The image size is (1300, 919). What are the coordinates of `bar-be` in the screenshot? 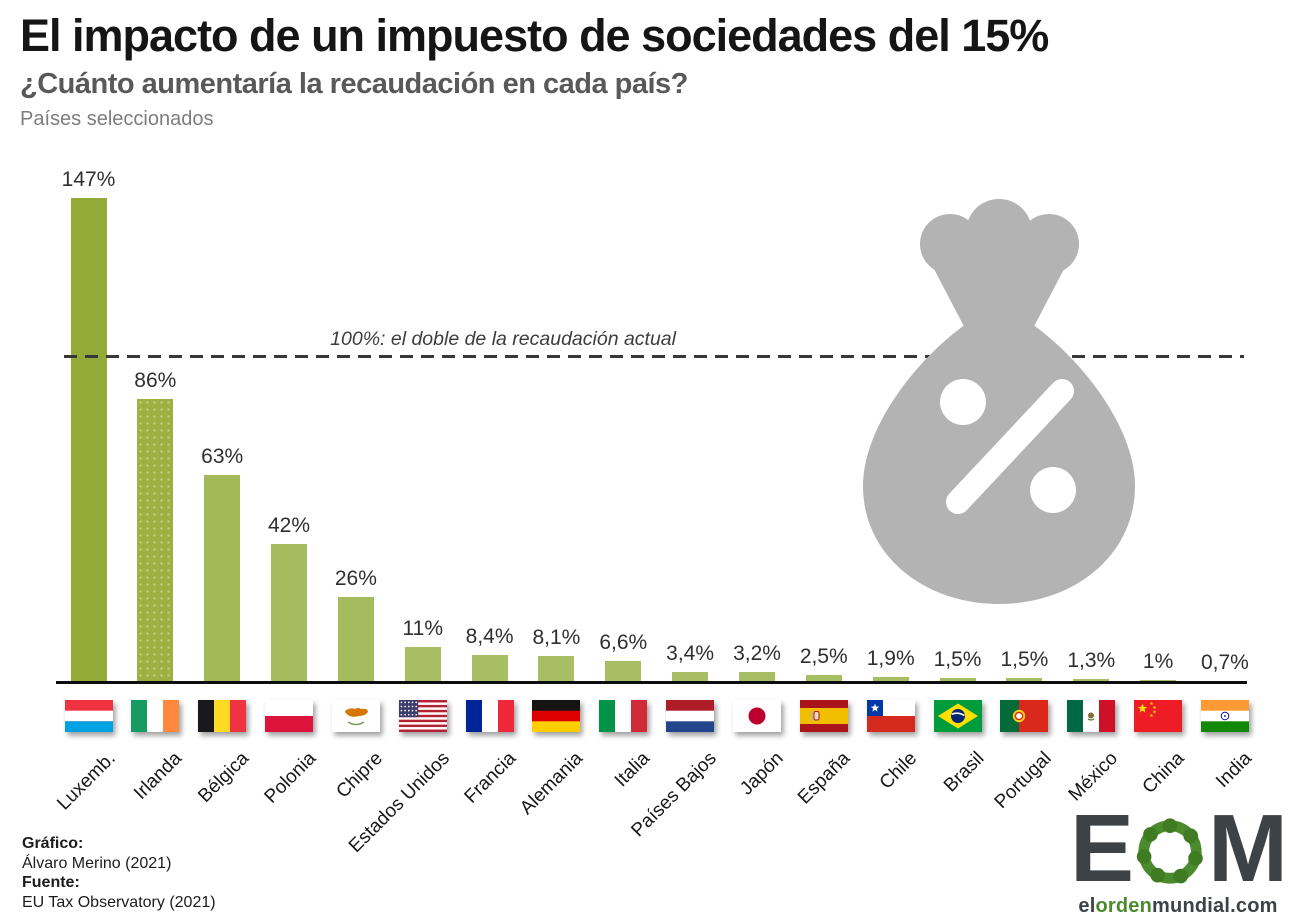 It's located at (222, 579).